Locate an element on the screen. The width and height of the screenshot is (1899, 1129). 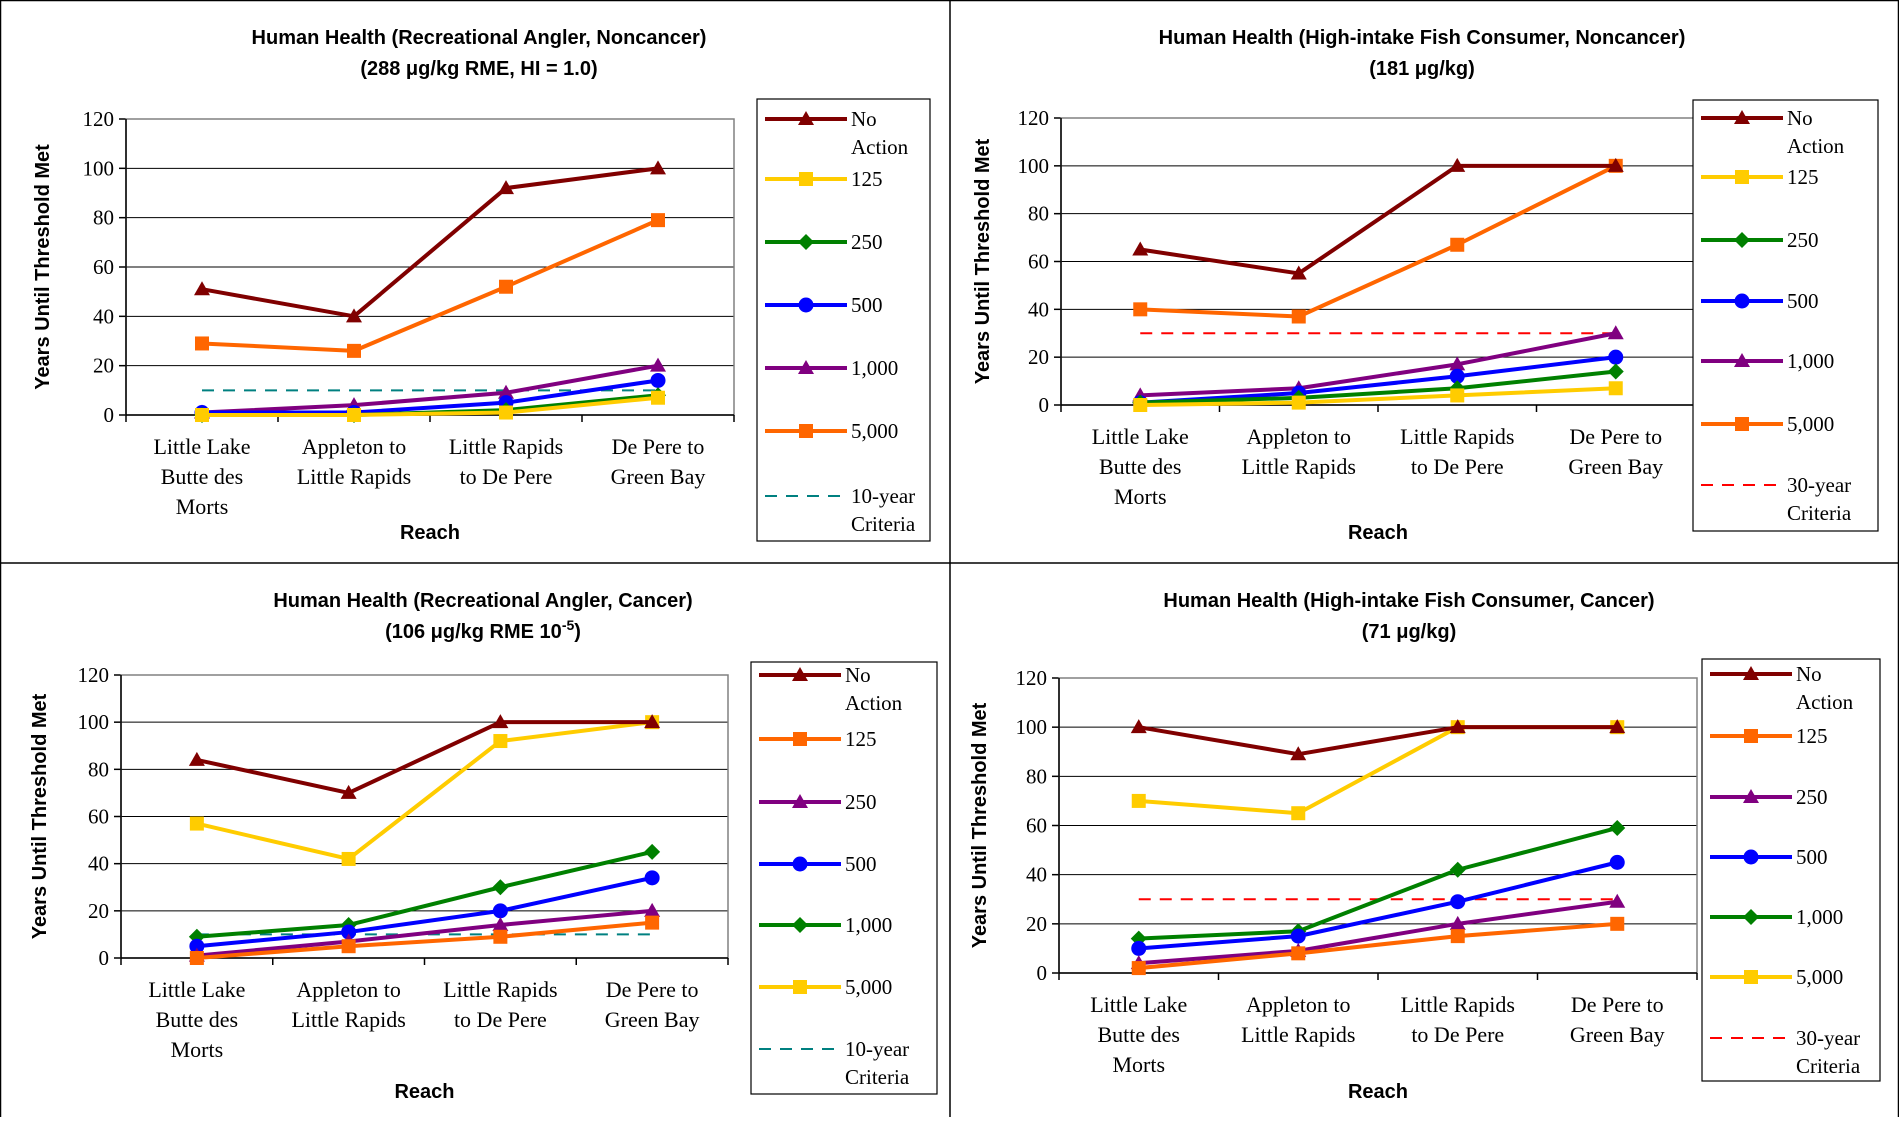
legend-label: 1,000 is located at coordinates (874, 368).